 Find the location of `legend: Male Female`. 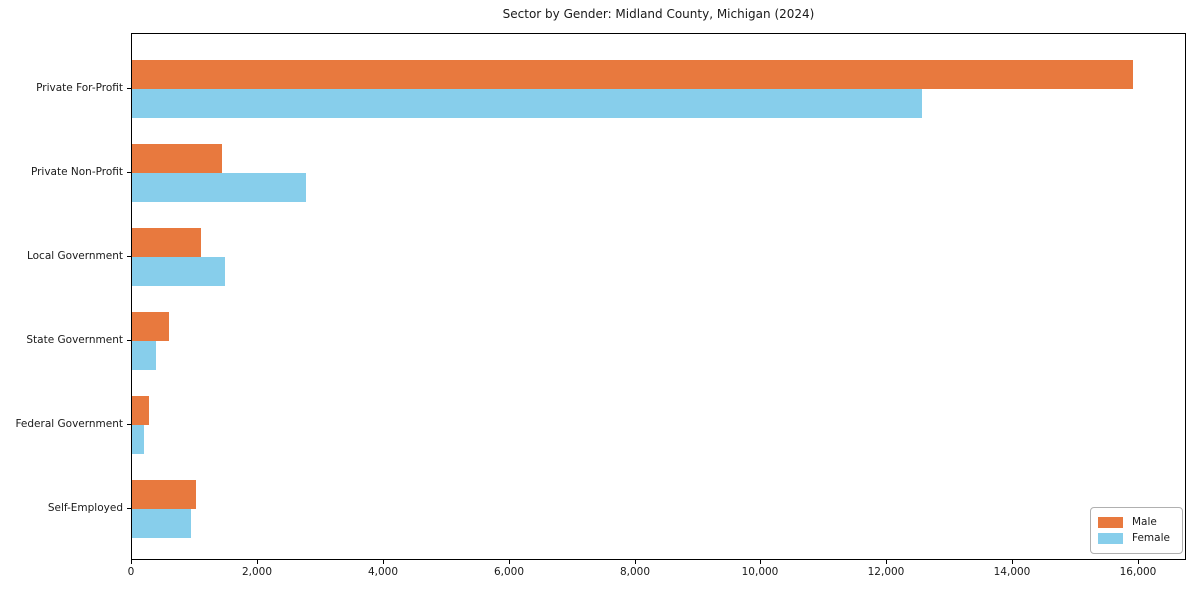

legend: Male Female is located at coordinates (1136, 530).